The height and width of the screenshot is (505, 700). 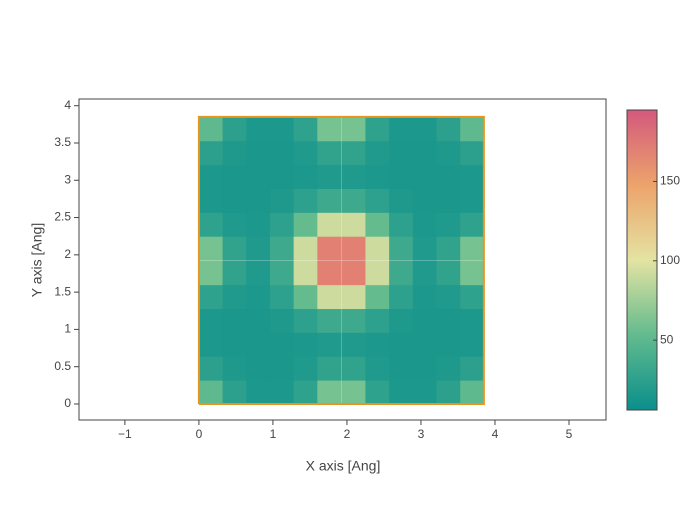 What do you see at coordinates (62, 291) in the screenshot?
I see `y-tick-label: 1.5` at bounding box center [62, 291].